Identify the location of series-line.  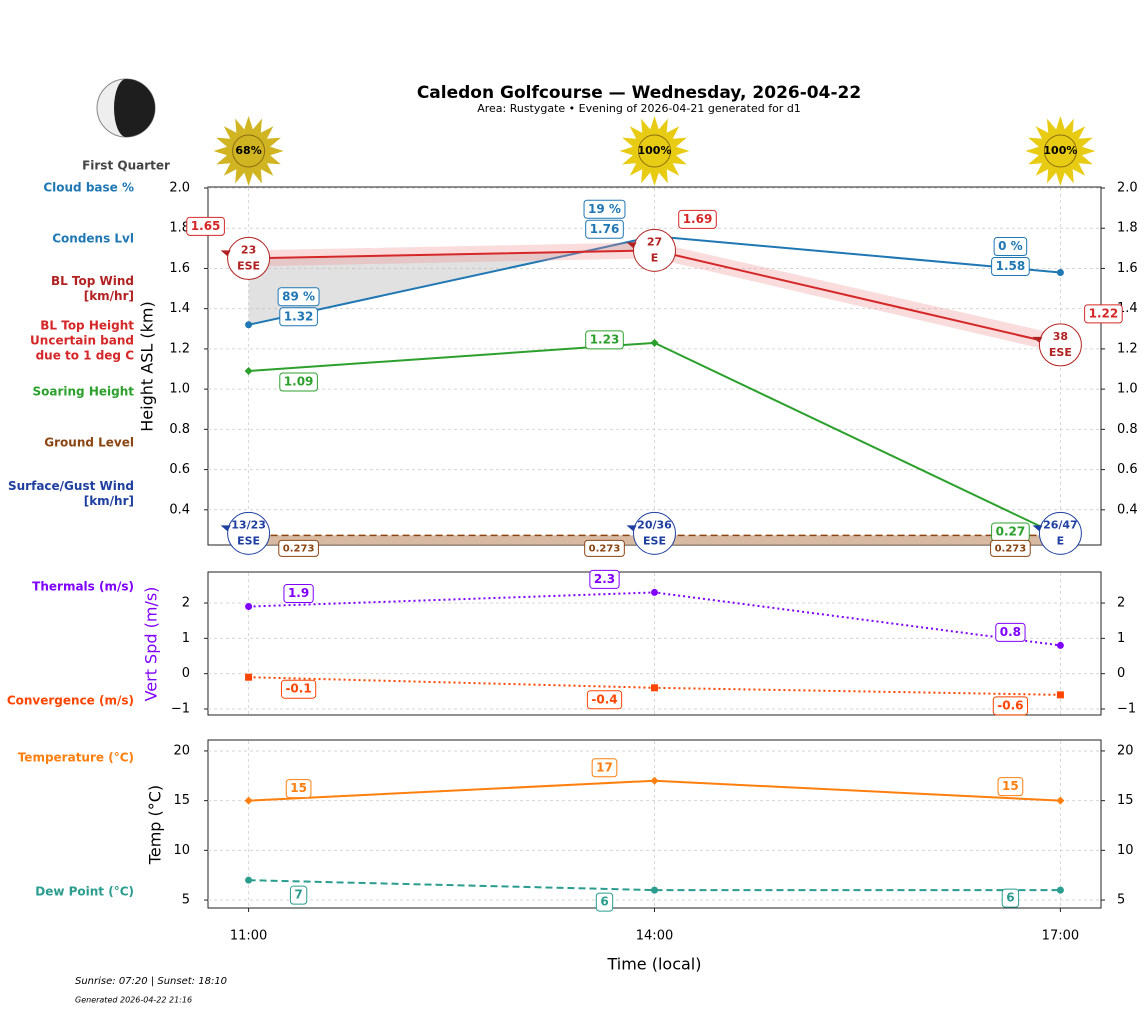
(654, 885).